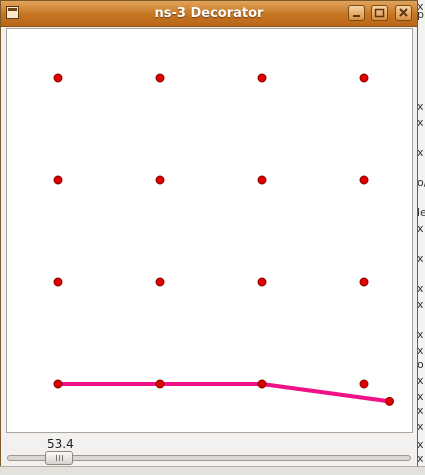  I want to click on background-text-fragment: p, so click(420, 14).